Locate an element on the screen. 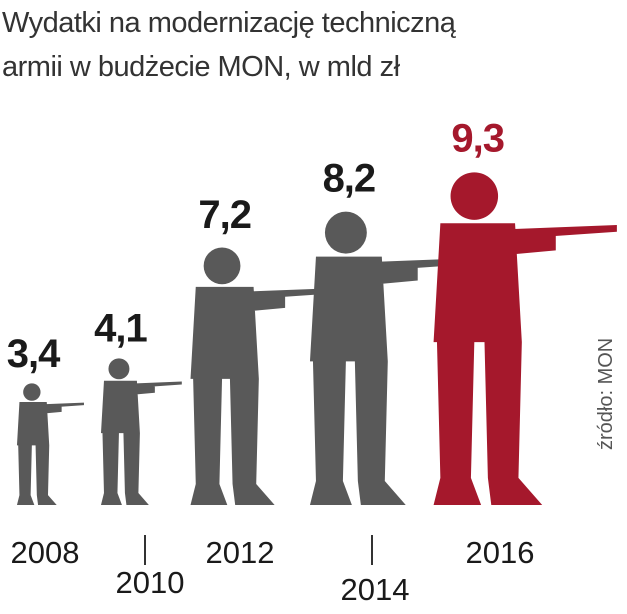 This screenshot has height=614, width=627. value-label: 8,2 is located at coordinates (349, 179).